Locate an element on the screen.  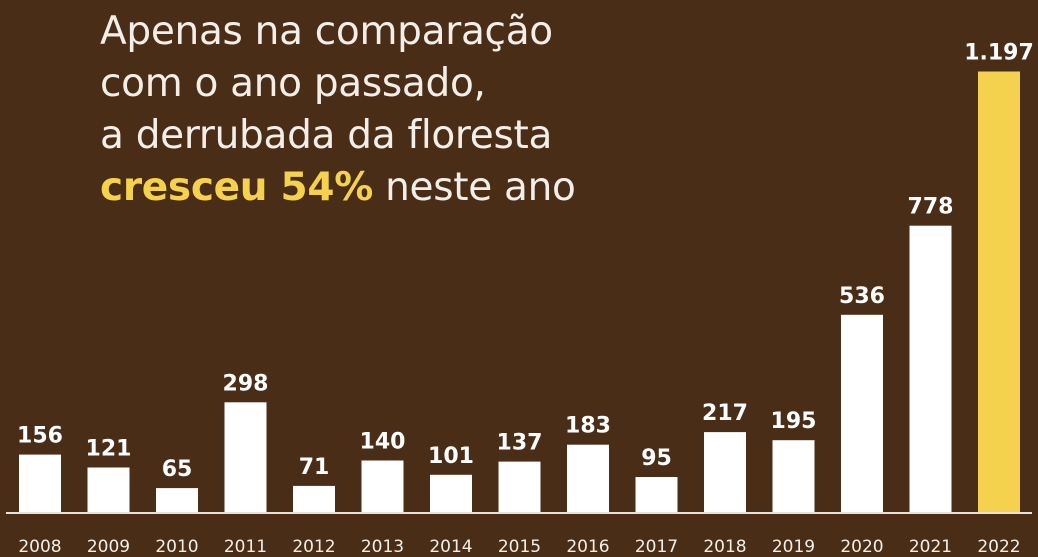
x-tick-label-2019: 2019 is located at coordinates (793, 547).